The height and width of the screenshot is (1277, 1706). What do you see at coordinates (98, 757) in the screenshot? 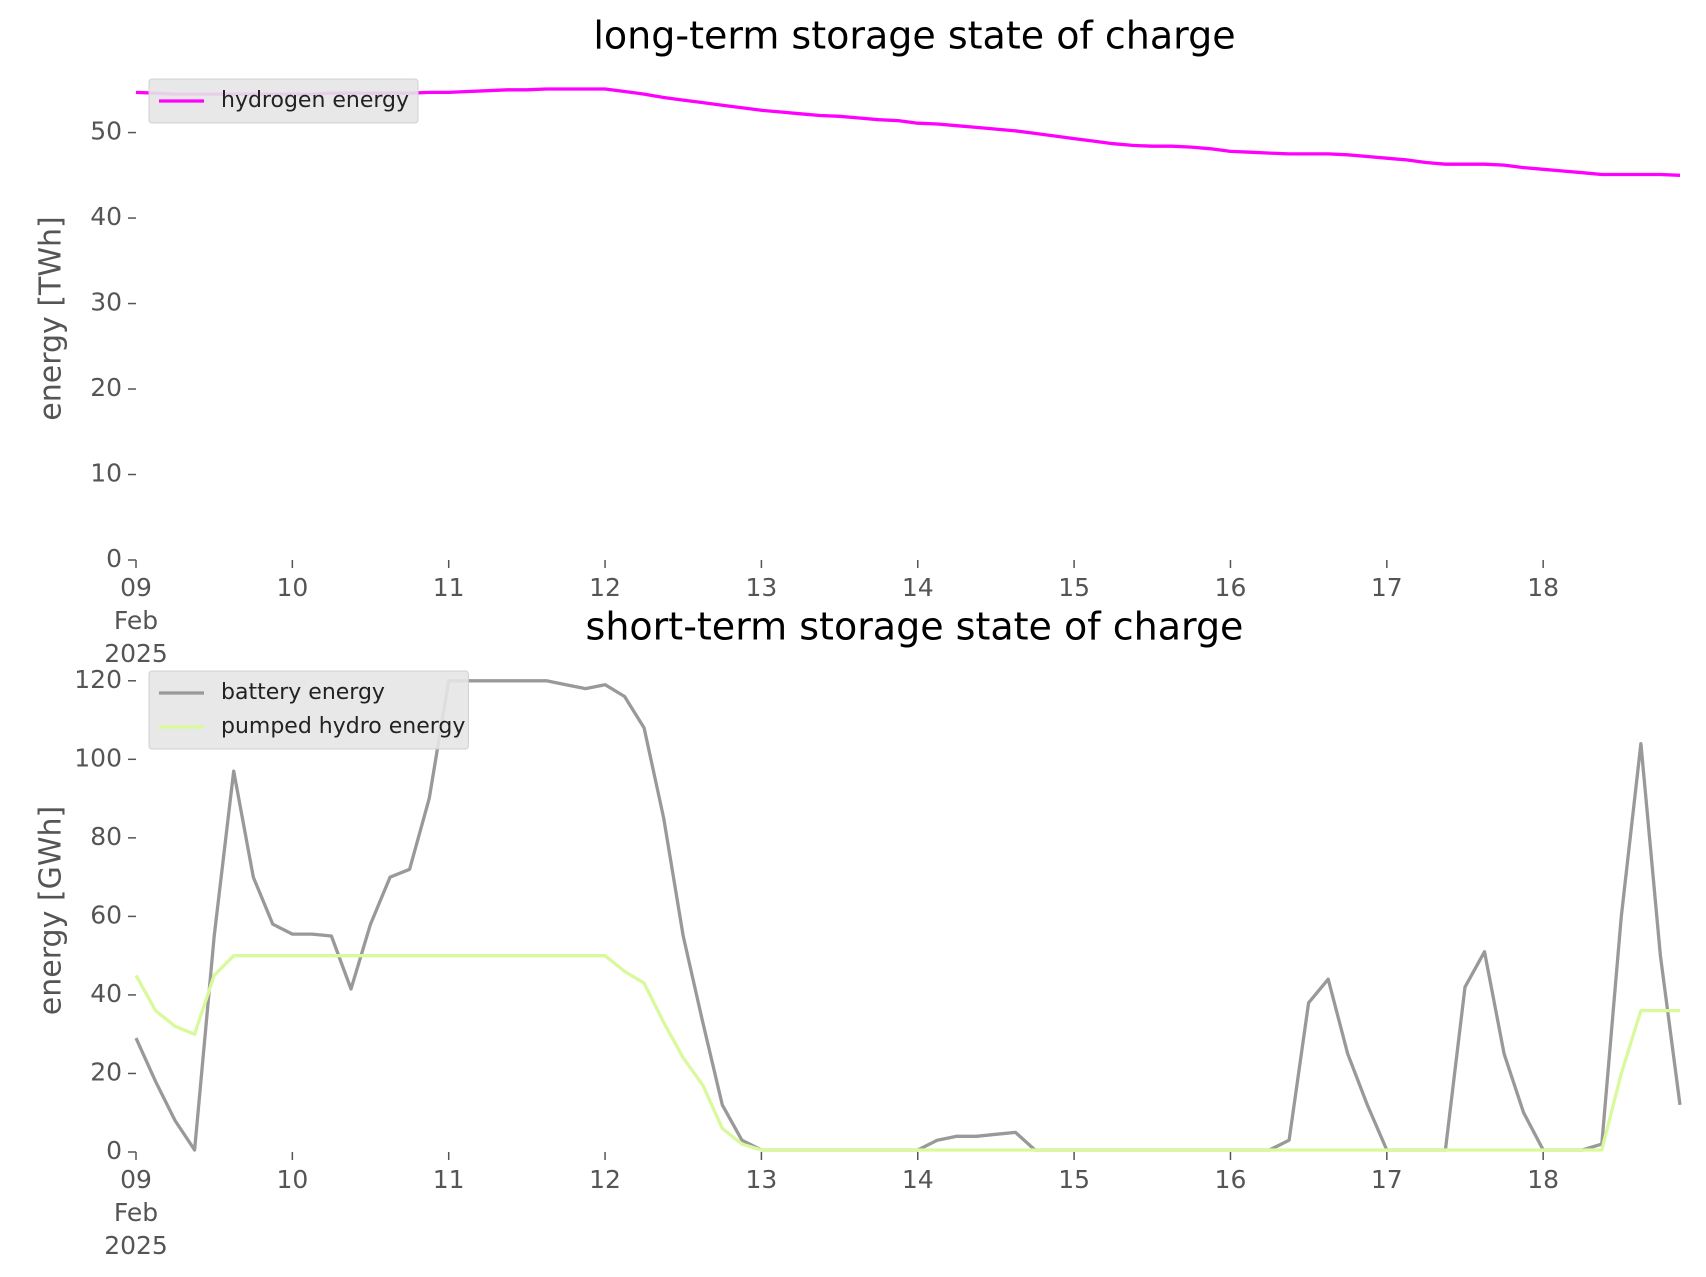
I see `y-tick-label: 100` at bounding box center [98, 757].